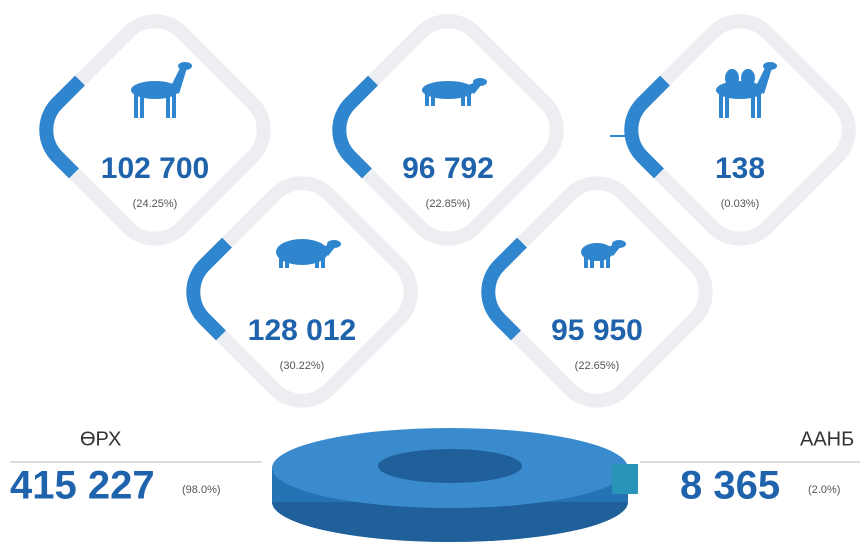  I want to click on tile: 138 (0.03%), so click(740, 130).